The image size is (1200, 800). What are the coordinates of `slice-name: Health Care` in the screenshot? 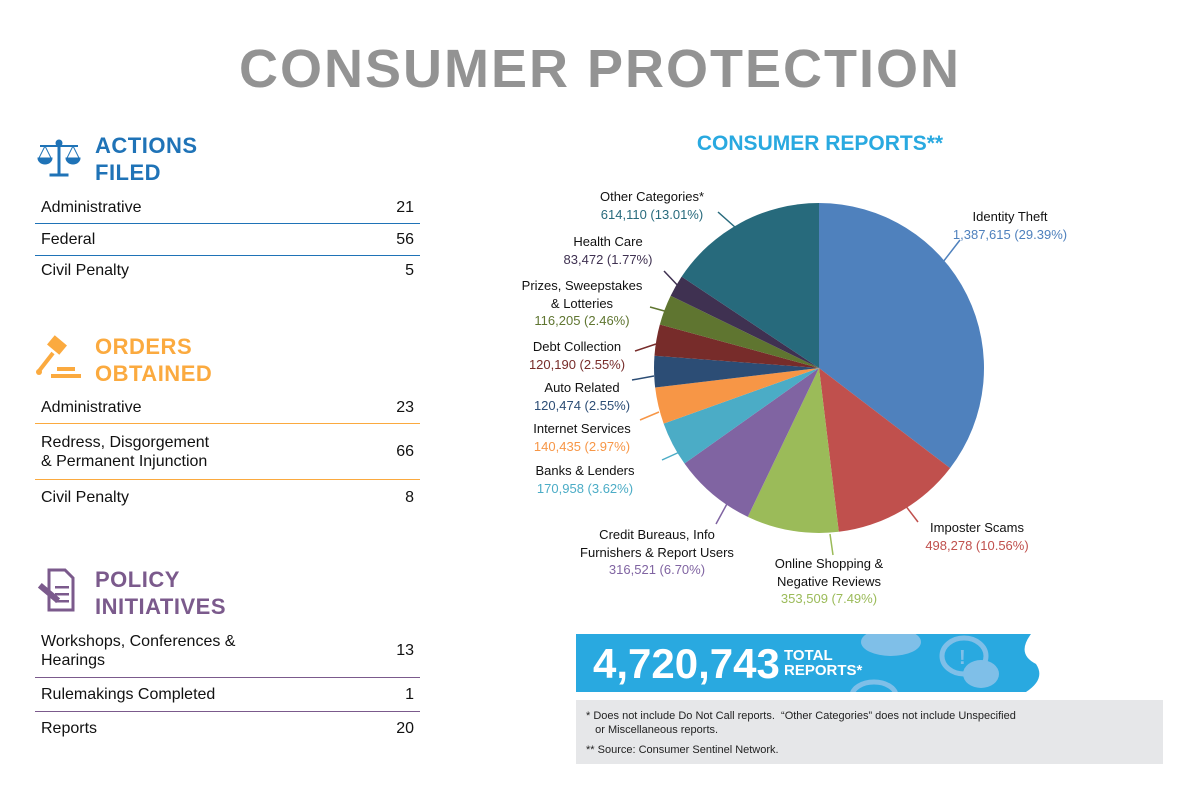 It's located at (608, 241).